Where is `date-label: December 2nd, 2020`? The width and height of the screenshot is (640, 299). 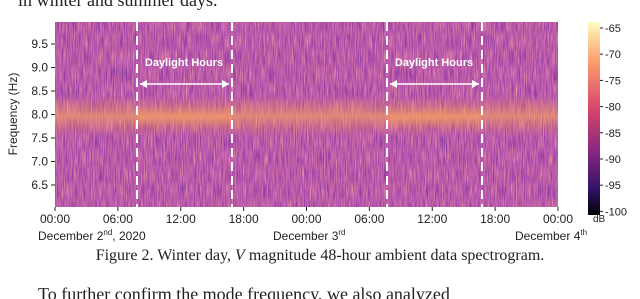 date-label: December 2nd, 2020 is located at coordinates (92, 235).